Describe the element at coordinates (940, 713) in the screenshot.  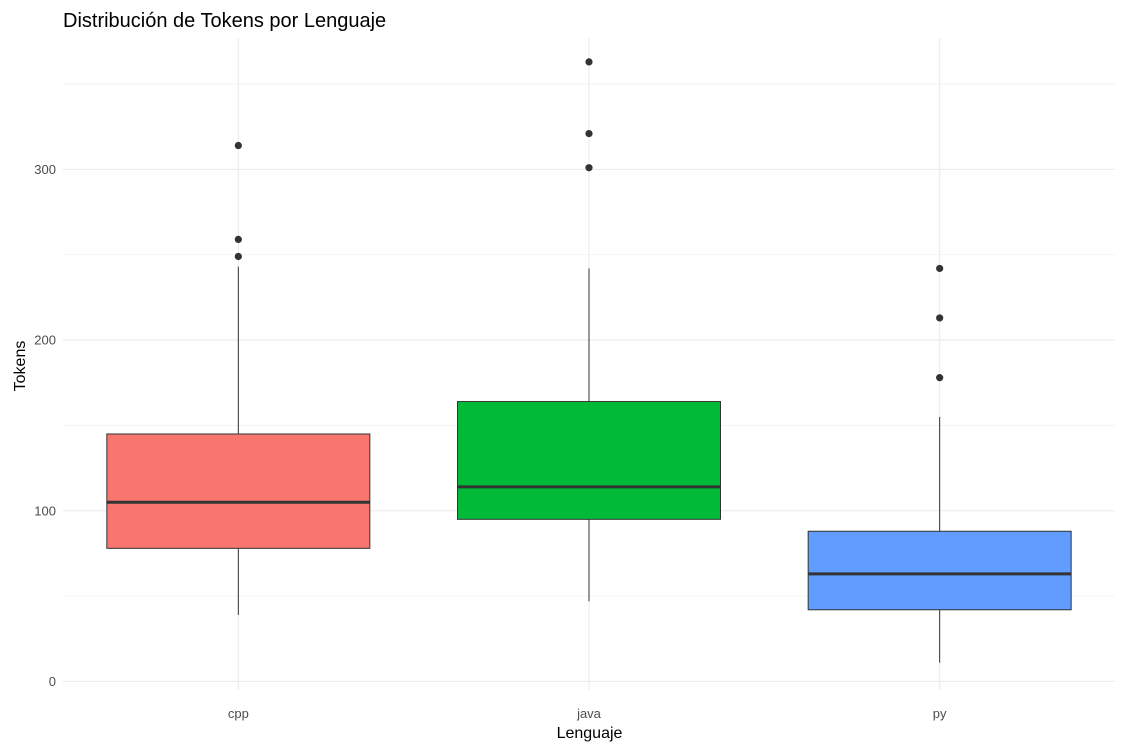
I see `x-tick-label-py: py` at that location.